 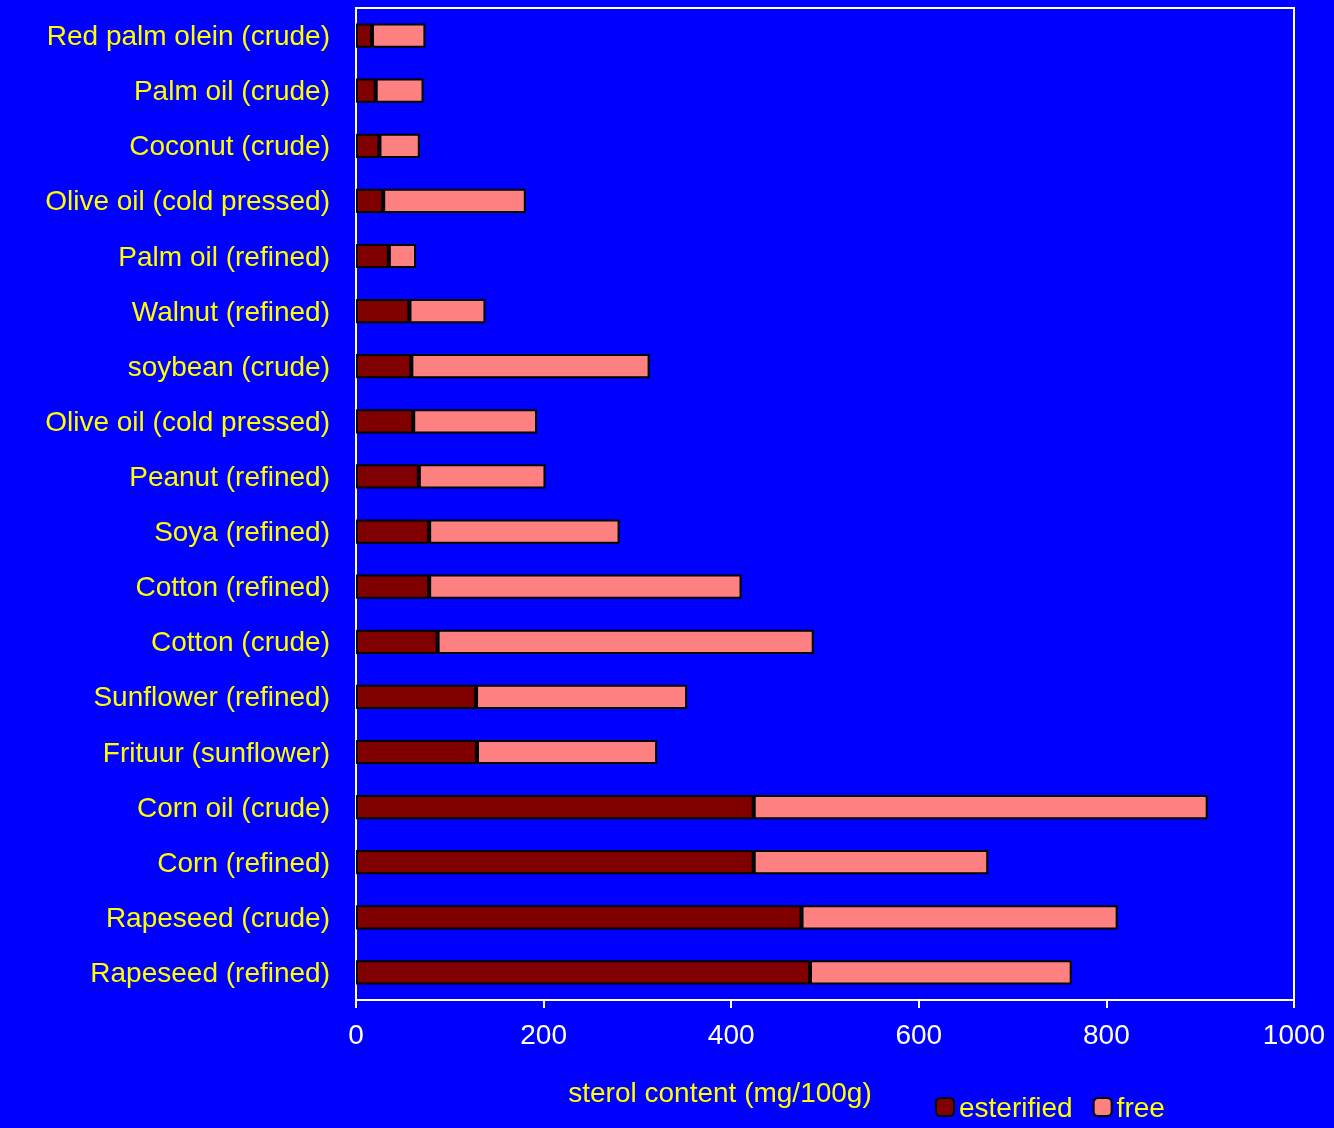 I want to click on x-axis-title: sterol content (mg/100g), so click(x=720, y=1092).